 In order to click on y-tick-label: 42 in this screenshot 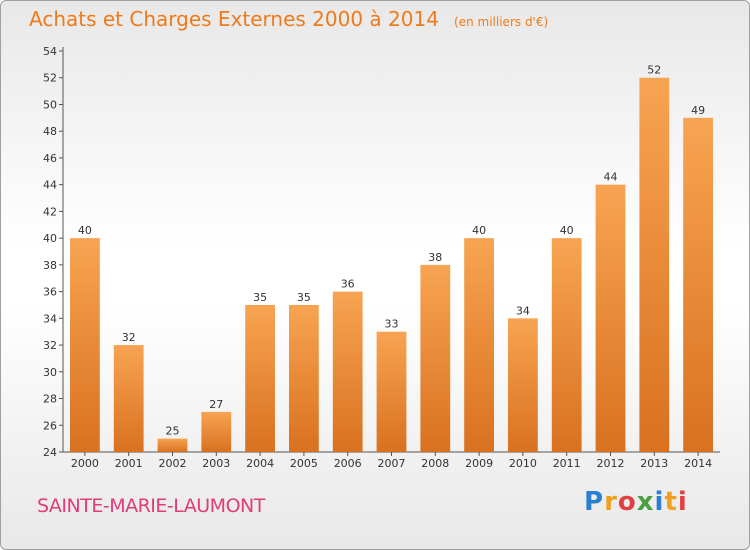, I will do `click(50, 211)`.